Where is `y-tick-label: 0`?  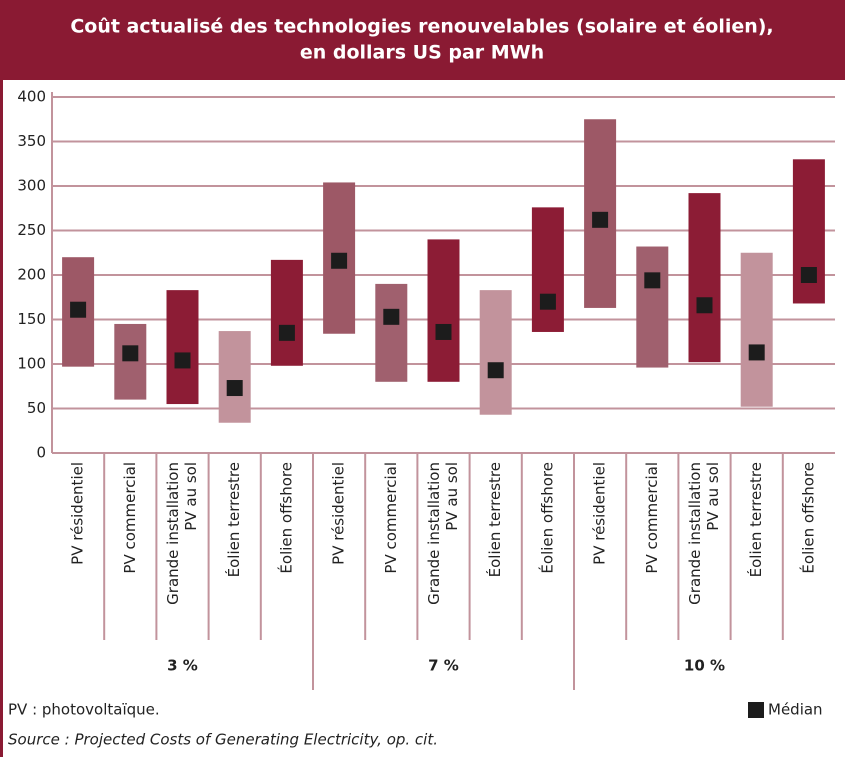
y-tick-label: 0 is located at coordinates (41, 453).